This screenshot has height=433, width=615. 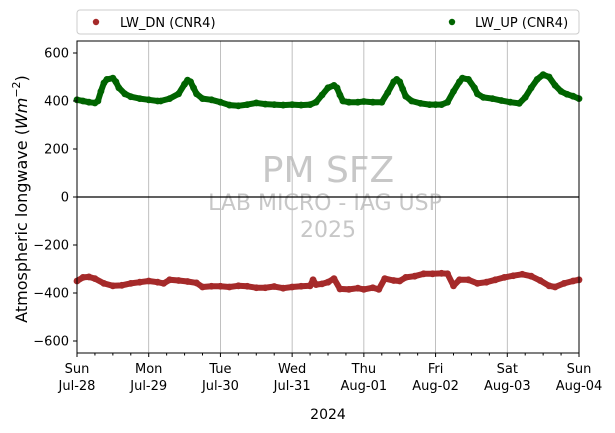 What do you see at coordinates (435, 386) in the screenshot?
I see `x-tick-label-date: Aug-02` at bounding box center [435, 386].